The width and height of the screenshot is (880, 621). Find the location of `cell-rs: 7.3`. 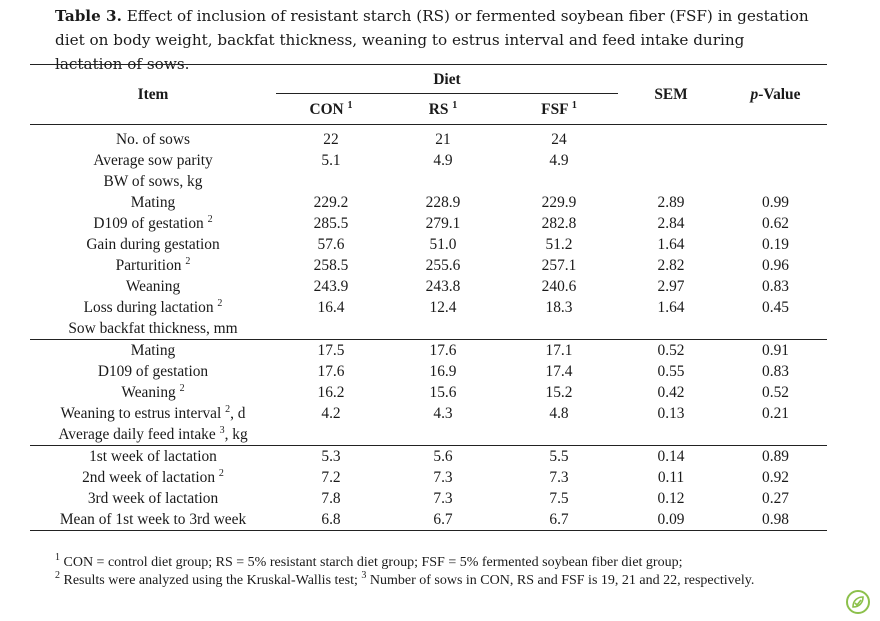

cell-rs: 7.3 is located at coordinates (443, 477).